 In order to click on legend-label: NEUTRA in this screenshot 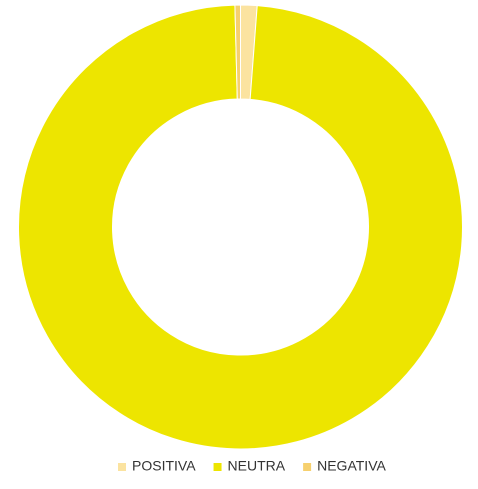, I will do `click(257, 466)`.